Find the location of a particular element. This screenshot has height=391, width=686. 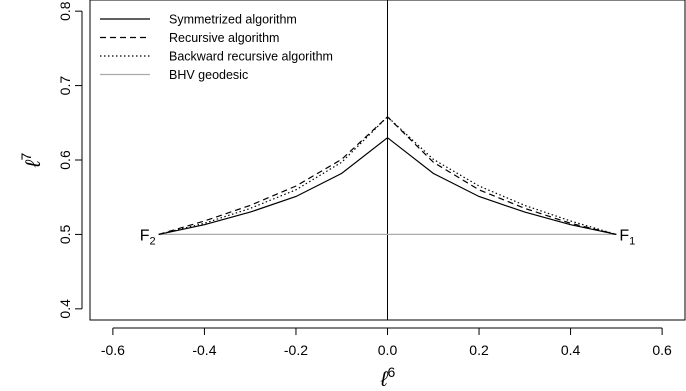

legend-label: Symmetrized algorithm is located at coordinates (233, 20).